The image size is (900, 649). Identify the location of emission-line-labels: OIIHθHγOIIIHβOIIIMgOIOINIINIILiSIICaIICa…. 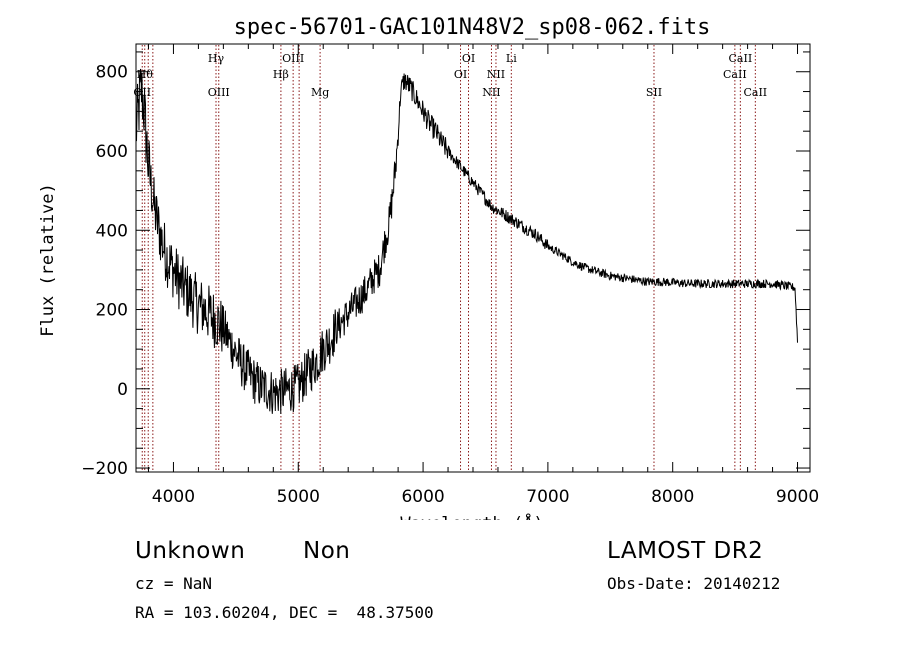
(450, 75).